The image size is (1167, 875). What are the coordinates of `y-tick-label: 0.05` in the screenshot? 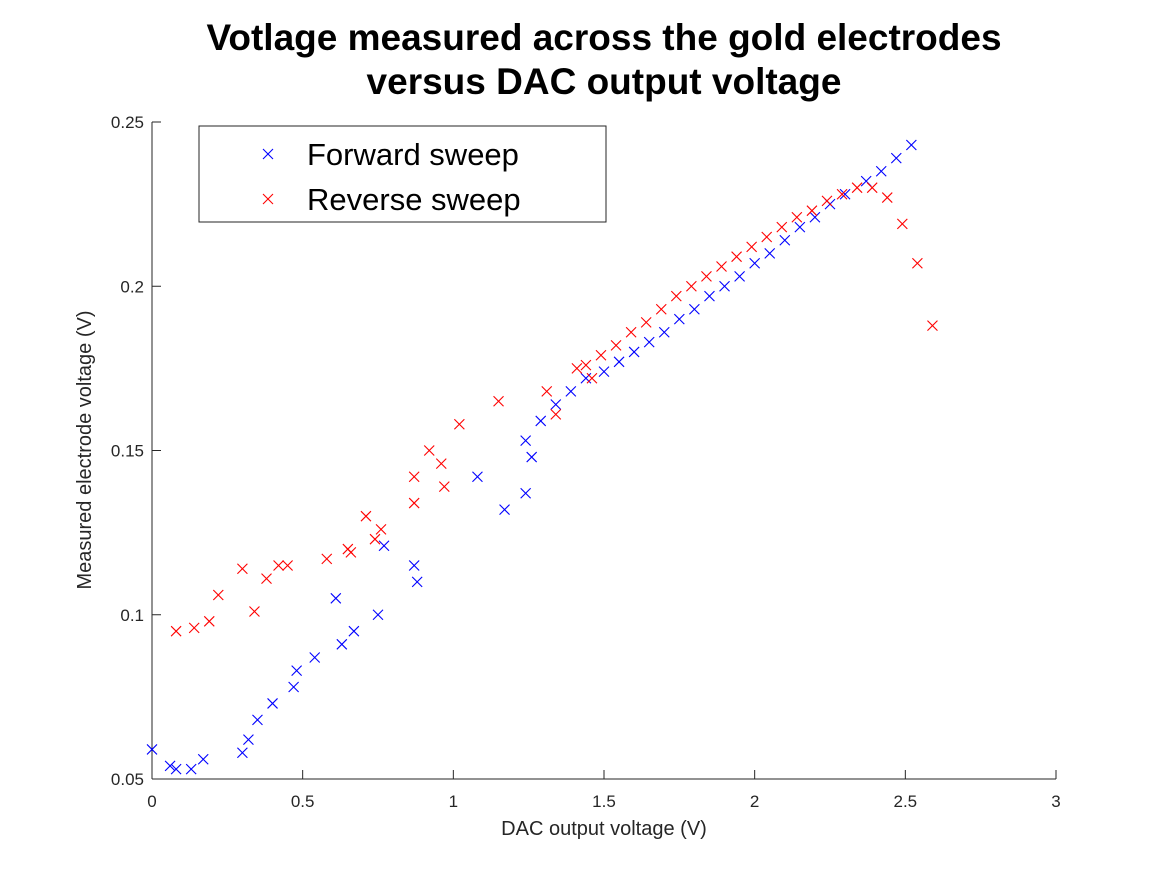 It's located at (127, 779).